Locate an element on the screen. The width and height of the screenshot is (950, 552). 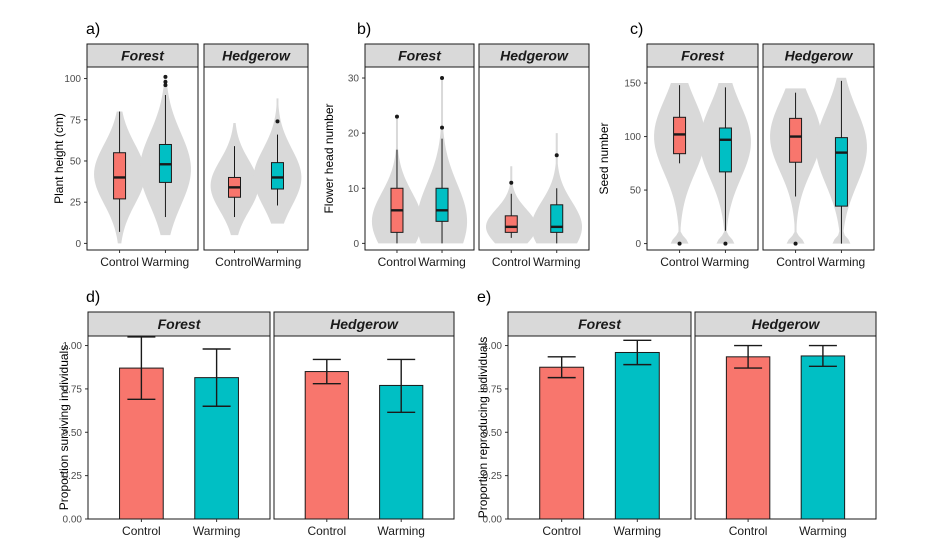
y-axis-label: Flower head number is located at coordinates (329, 158).